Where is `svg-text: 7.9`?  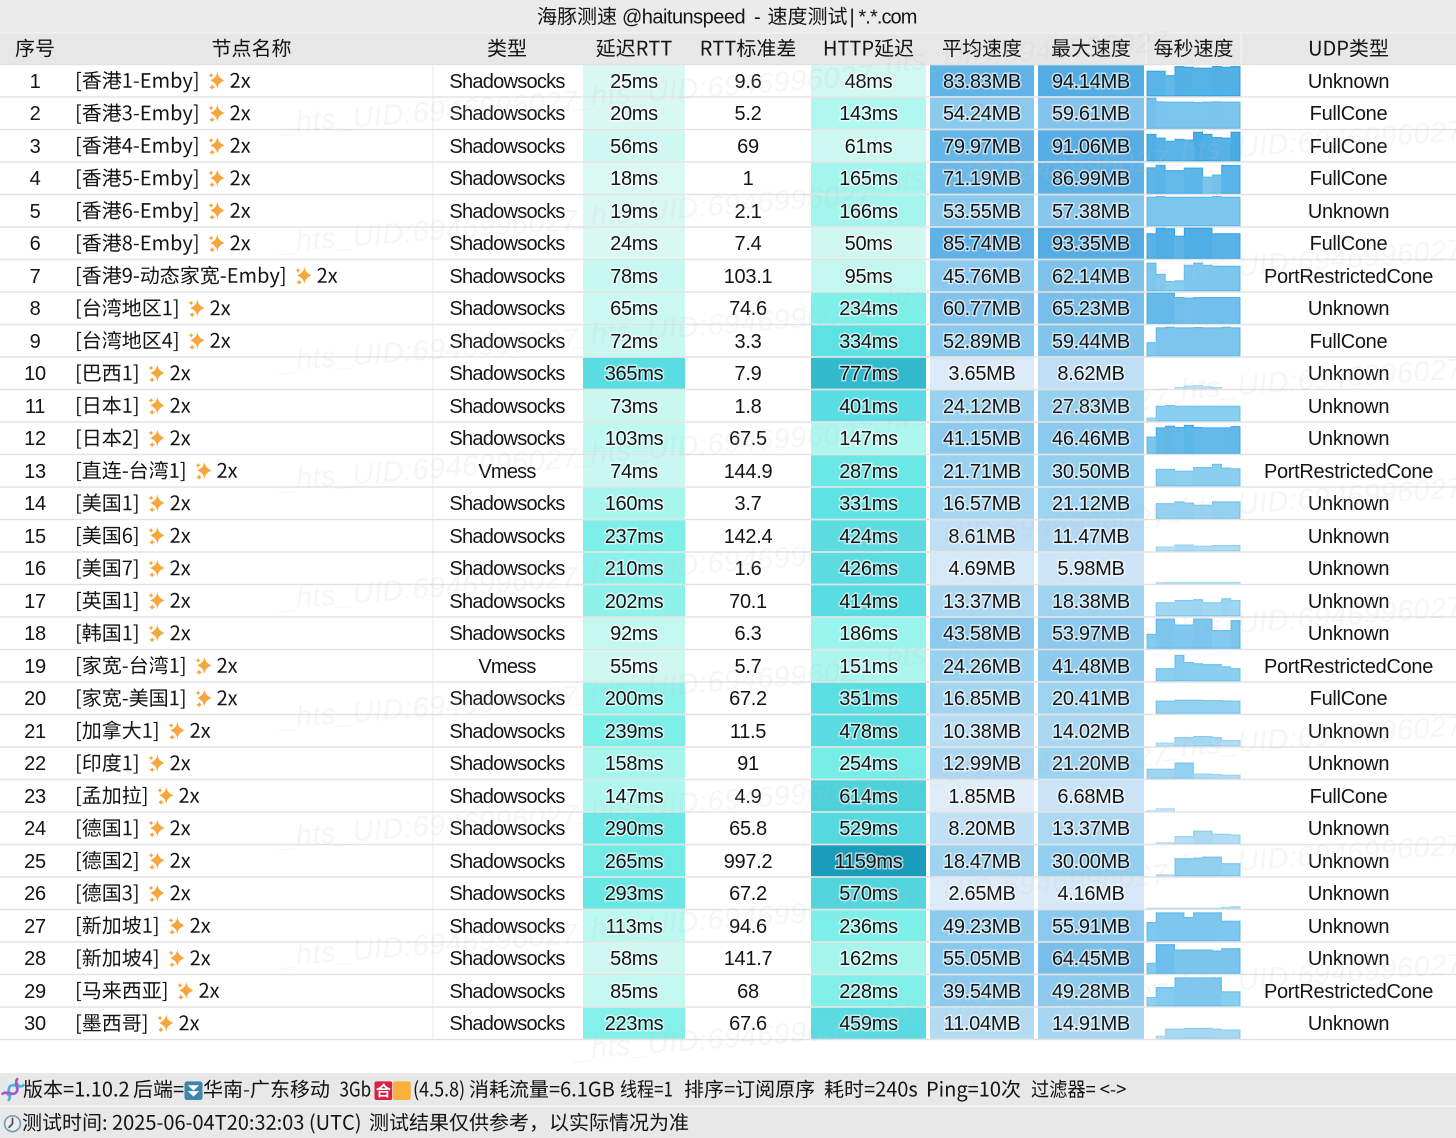 svg-text: 7.9 is located at coordinates (748, 374).